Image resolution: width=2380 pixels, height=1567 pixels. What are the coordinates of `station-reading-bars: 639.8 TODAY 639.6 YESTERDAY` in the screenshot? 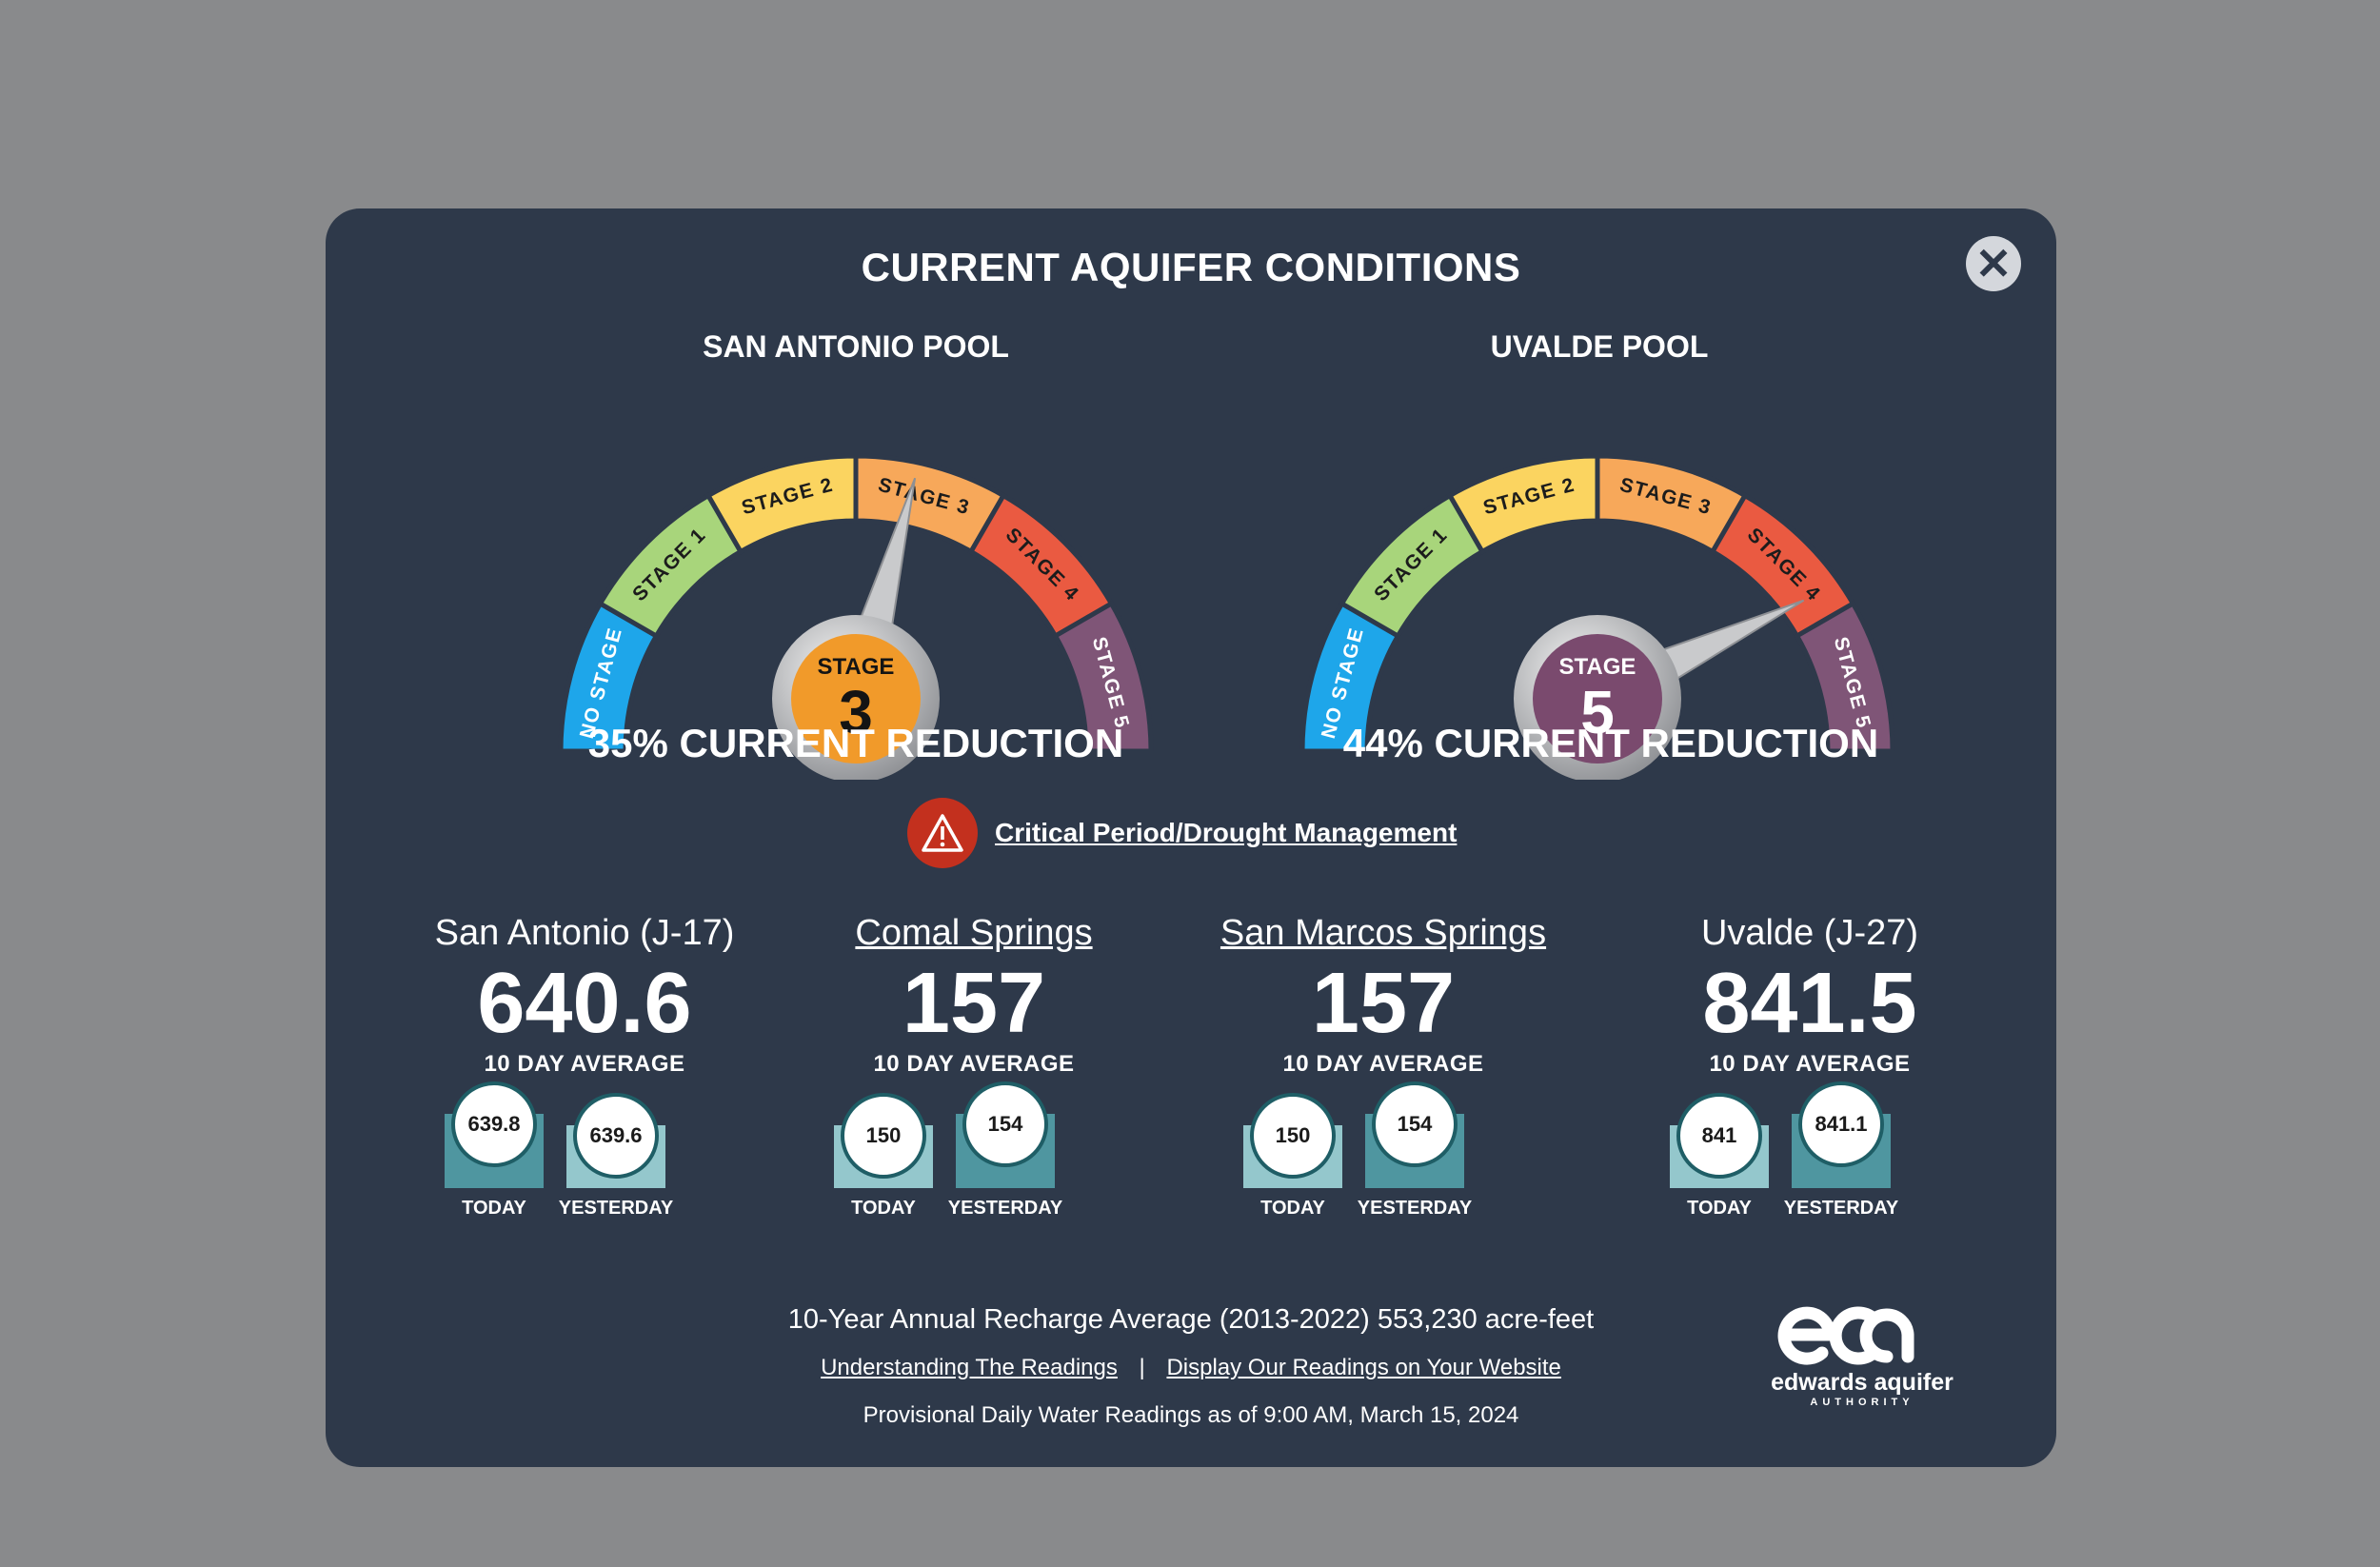 It's located at (584, 1157).